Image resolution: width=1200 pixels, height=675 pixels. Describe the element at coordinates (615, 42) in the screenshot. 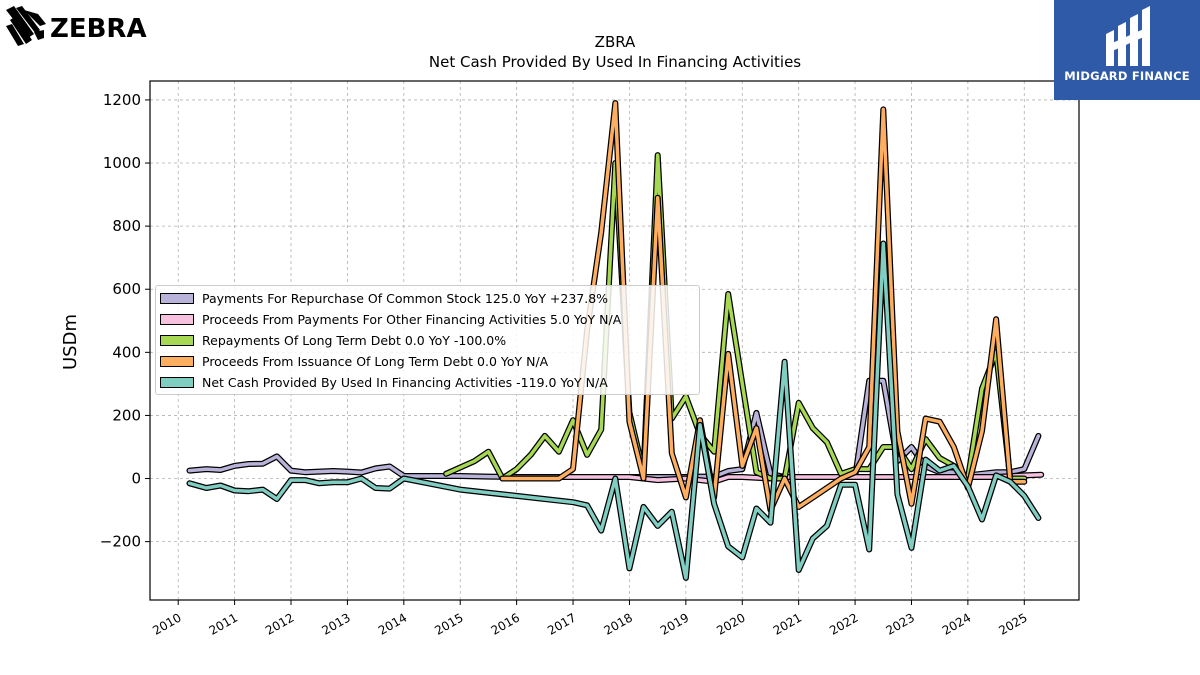

I see `chart-title: ZBRA` at that location.